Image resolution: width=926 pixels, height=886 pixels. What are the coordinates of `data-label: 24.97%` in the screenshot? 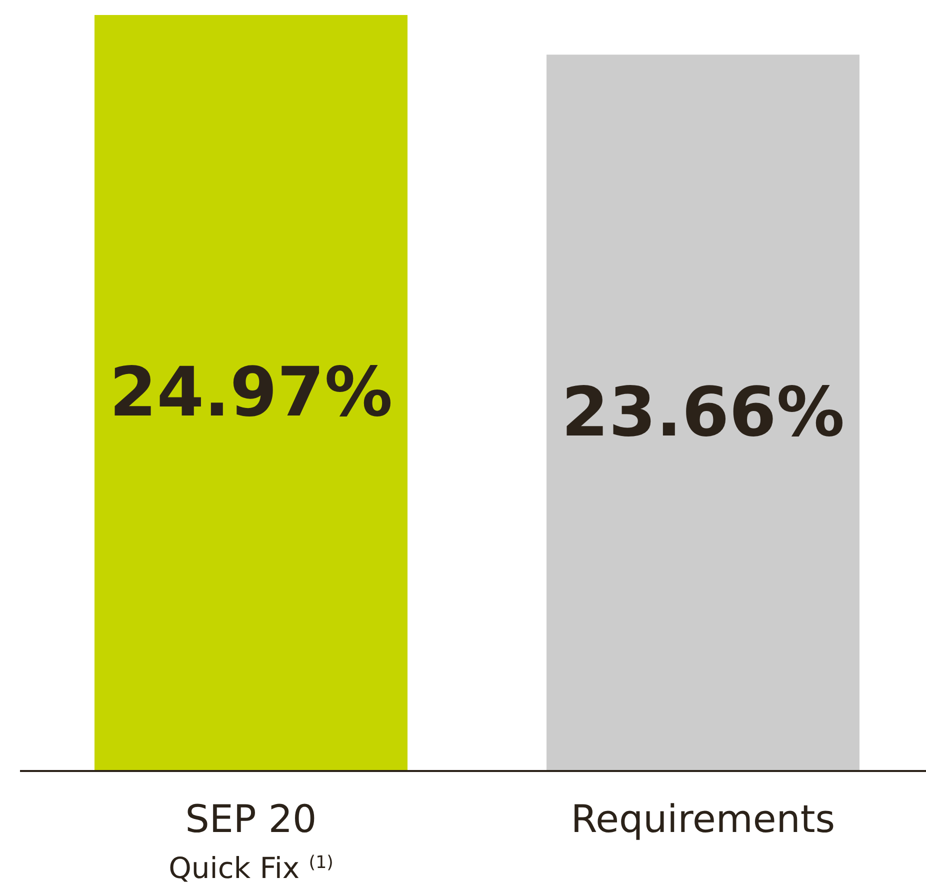 It's located at (251, 393).